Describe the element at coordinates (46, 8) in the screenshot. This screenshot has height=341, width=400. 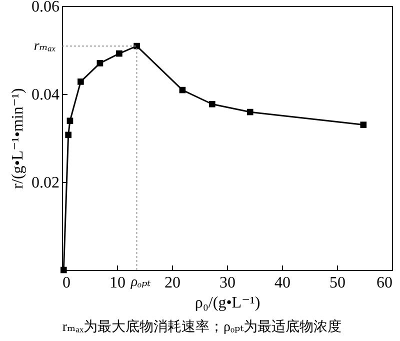
I see `y-tick-label: 0.06` at that location.